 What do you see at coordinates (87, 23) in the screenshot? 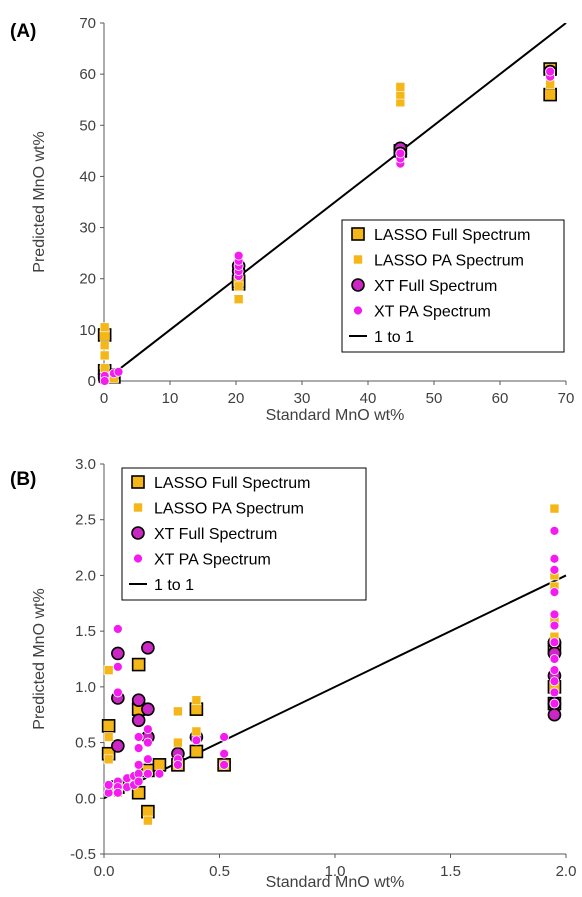
I see `y-tick-label: 70` at bounding box center [87, 23].